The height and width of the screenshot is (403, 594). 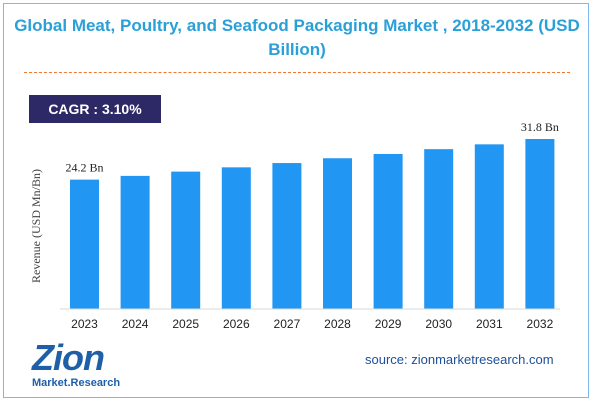 What do you see at coordinates (337, 233) in the screenshot?
I see `bar-2028` at bounding box center [337, 233].